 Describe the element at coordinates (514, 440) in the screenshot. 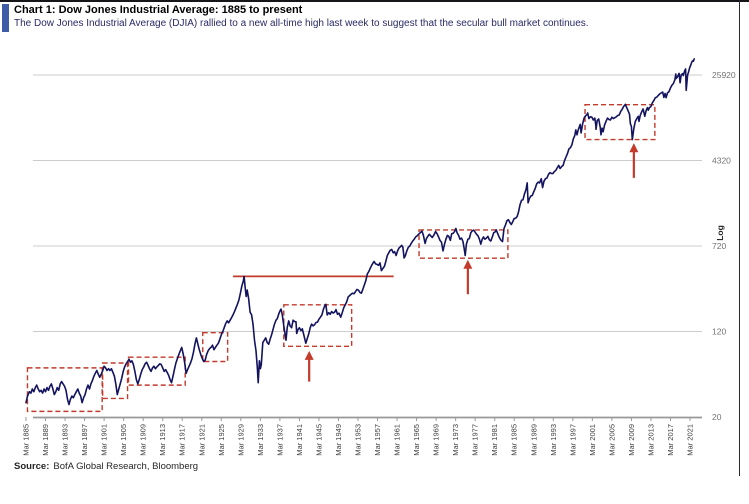

I see `x-axis-tick-label: Mar 1985` at that location.